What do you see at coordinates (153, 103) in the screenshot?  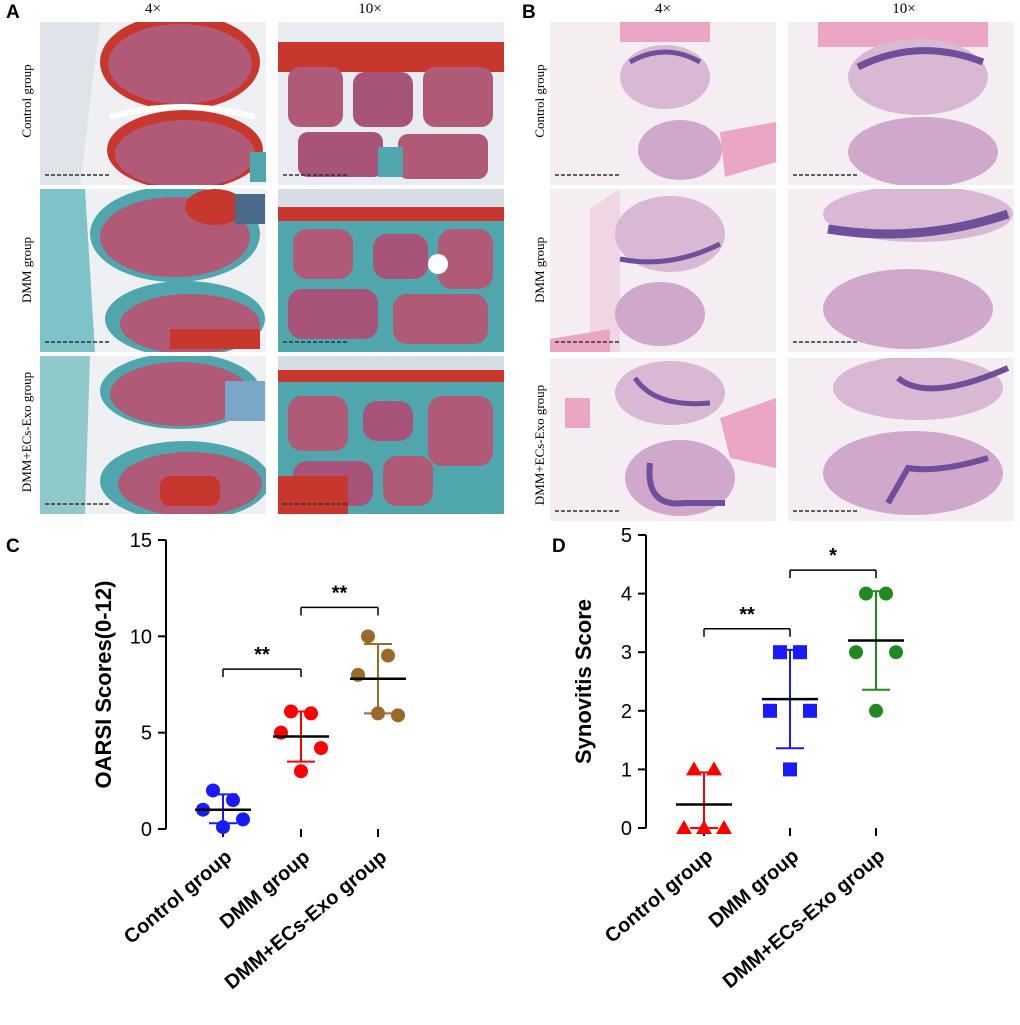 I see `panel-a-image-control-4x` at bounding box center [153, 103].